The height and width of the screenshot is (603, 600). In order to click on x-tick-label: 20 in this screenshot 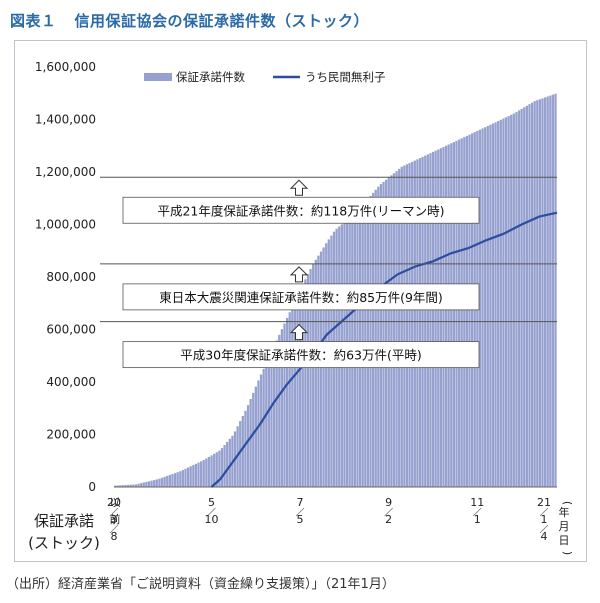, I will do `click(114, 502)`.